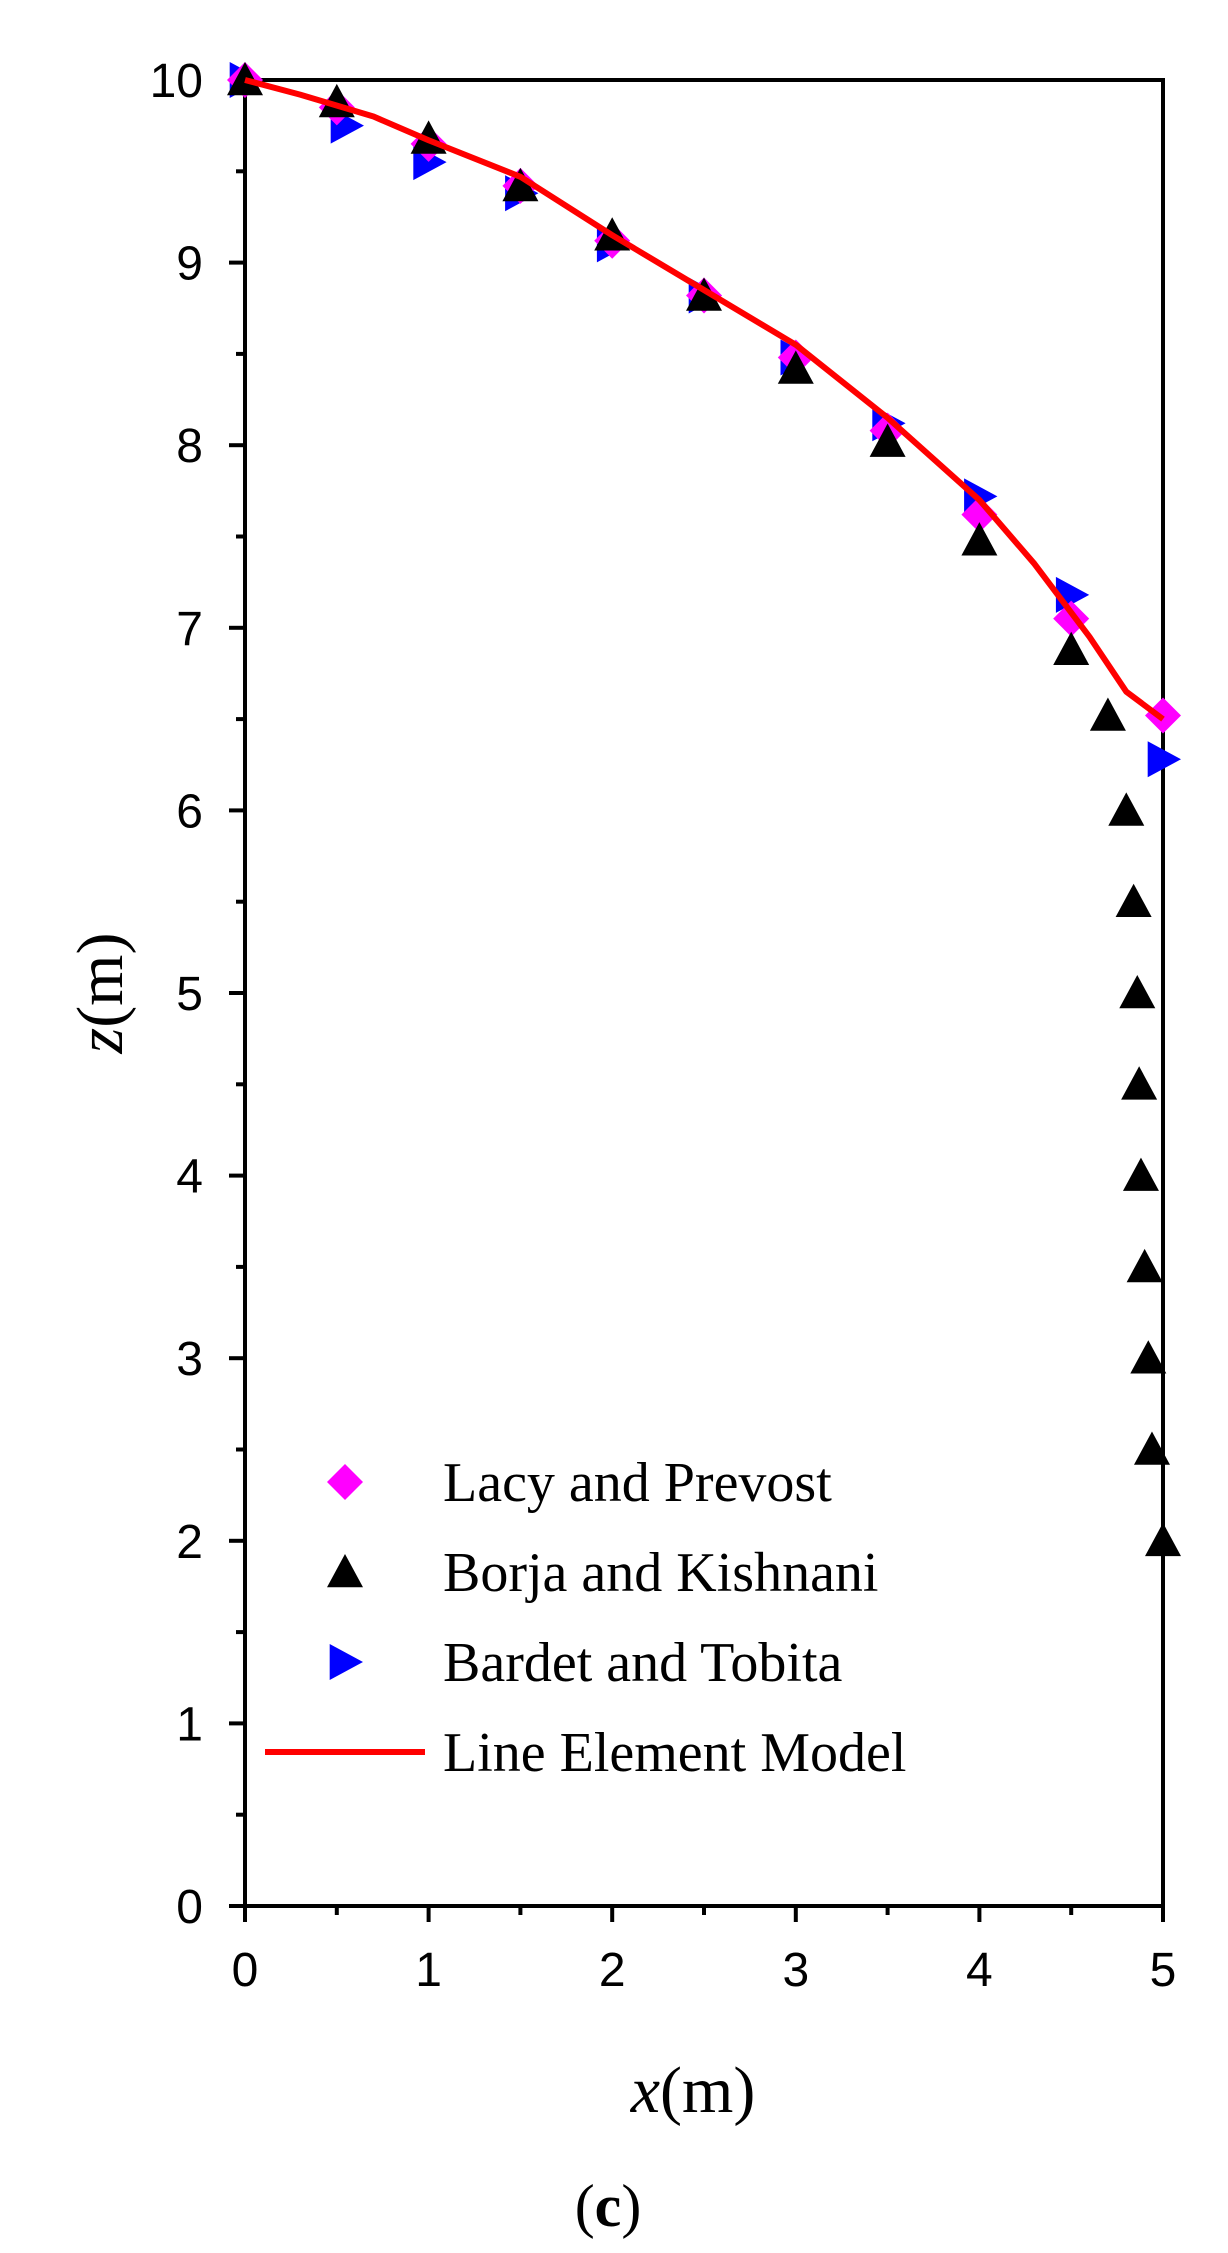 The width and height of the screenshot is (1228, 2253). I want to click on x-axis-title: x(m), so click(693, 2090).